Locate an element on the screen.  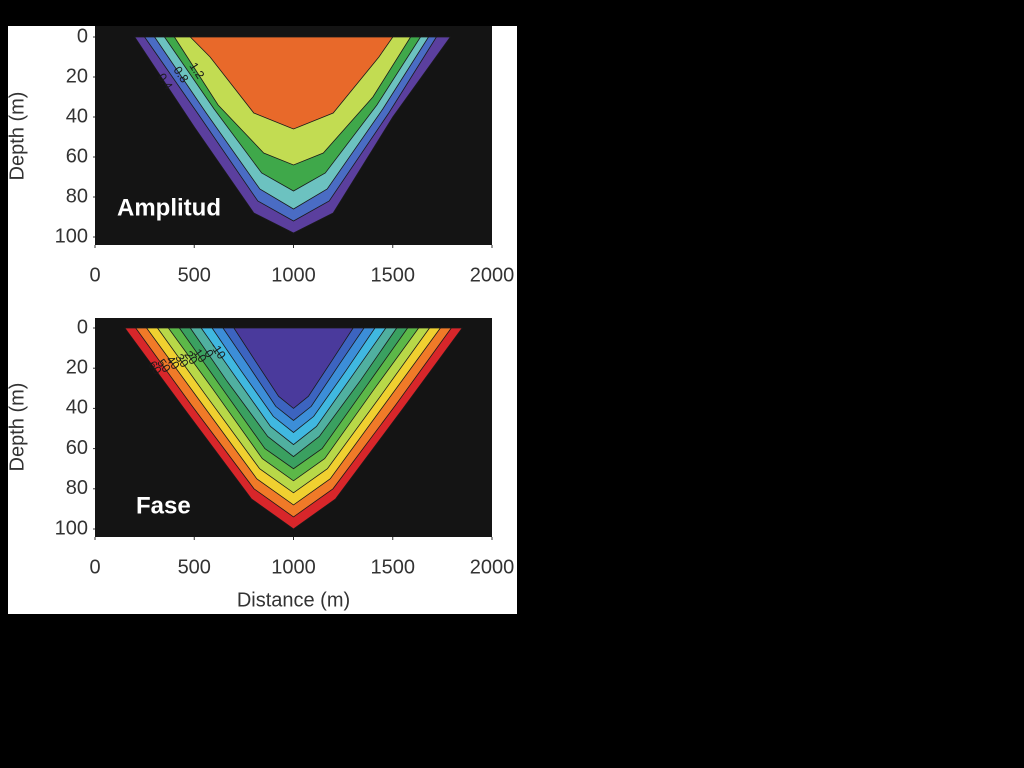
panel-label: Amplitud is located at coordinates (169, 207).